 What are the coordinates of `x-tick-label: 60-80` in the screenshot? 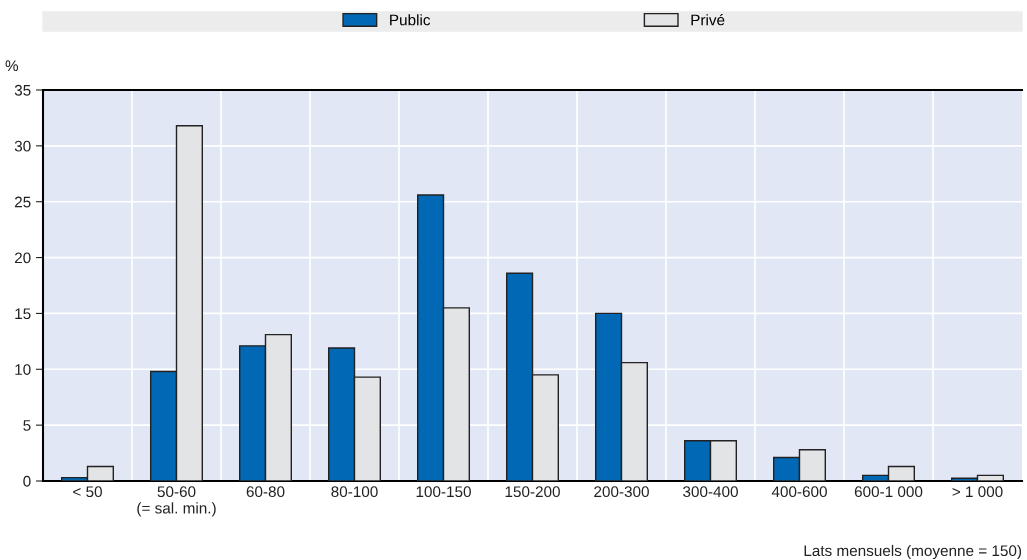 It's located at (265, 492).